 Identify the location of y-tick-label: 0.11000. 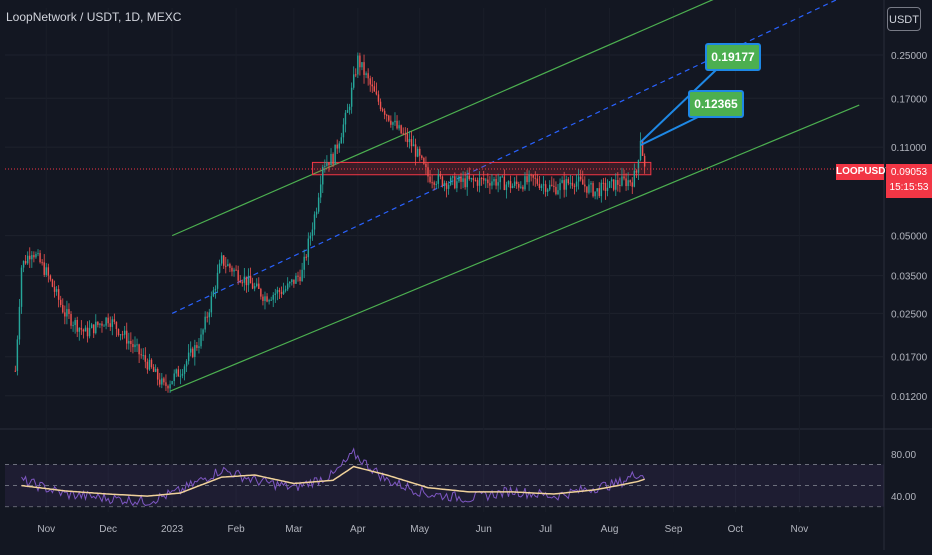
(909, 148).